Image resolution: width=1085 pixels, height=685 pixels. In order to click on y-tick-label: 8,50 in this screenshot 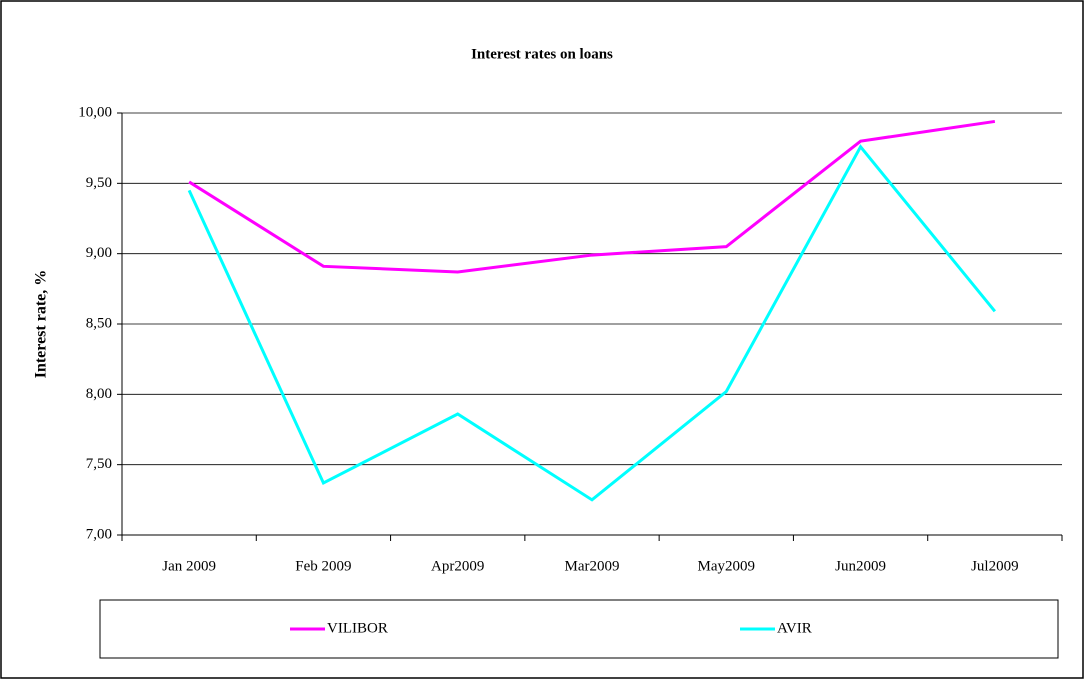, I will do `click(99, 323)`.